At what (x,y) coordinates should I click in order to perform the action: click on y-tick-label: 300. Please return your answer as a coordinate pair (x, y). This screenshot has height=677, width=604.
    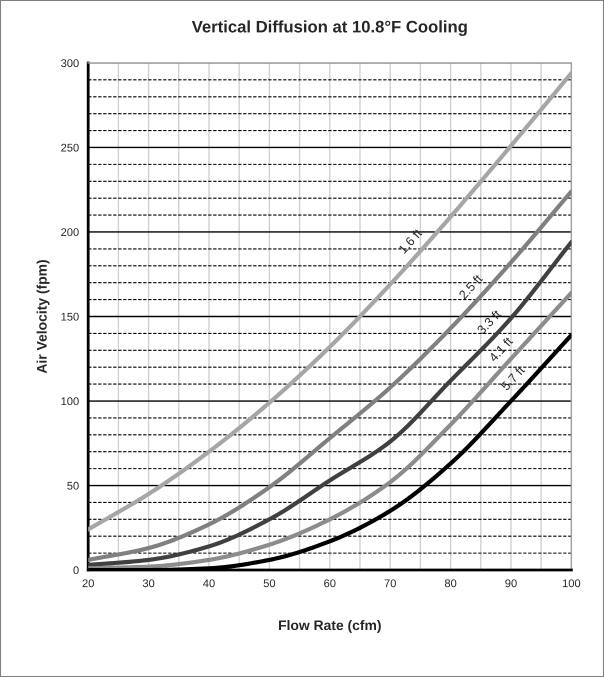
    Looking at the image, I should click on (70, 63).